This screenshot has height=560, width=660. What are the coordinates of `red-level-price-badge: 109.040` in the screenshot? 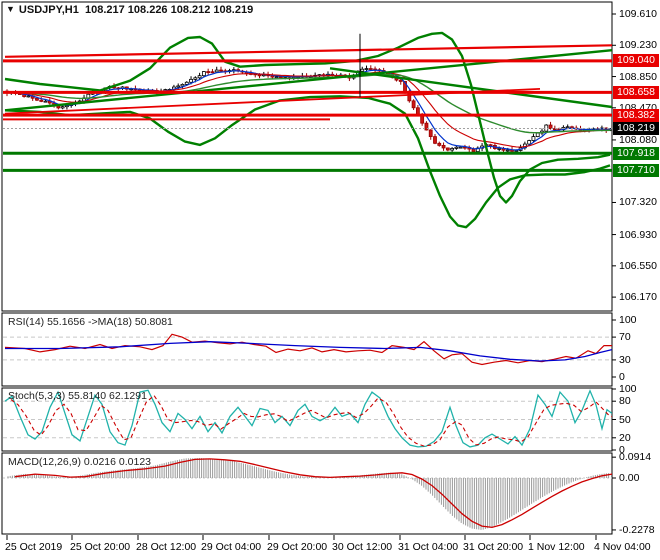 It's located at (636, 61).